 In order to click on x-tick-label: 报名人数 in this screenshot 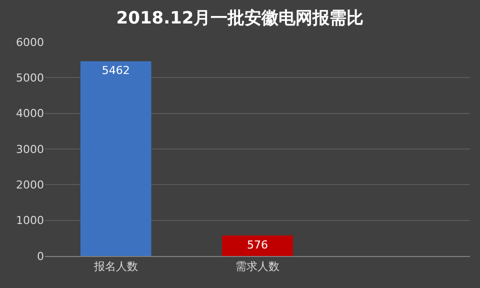, I will do `click(115, 267)`.